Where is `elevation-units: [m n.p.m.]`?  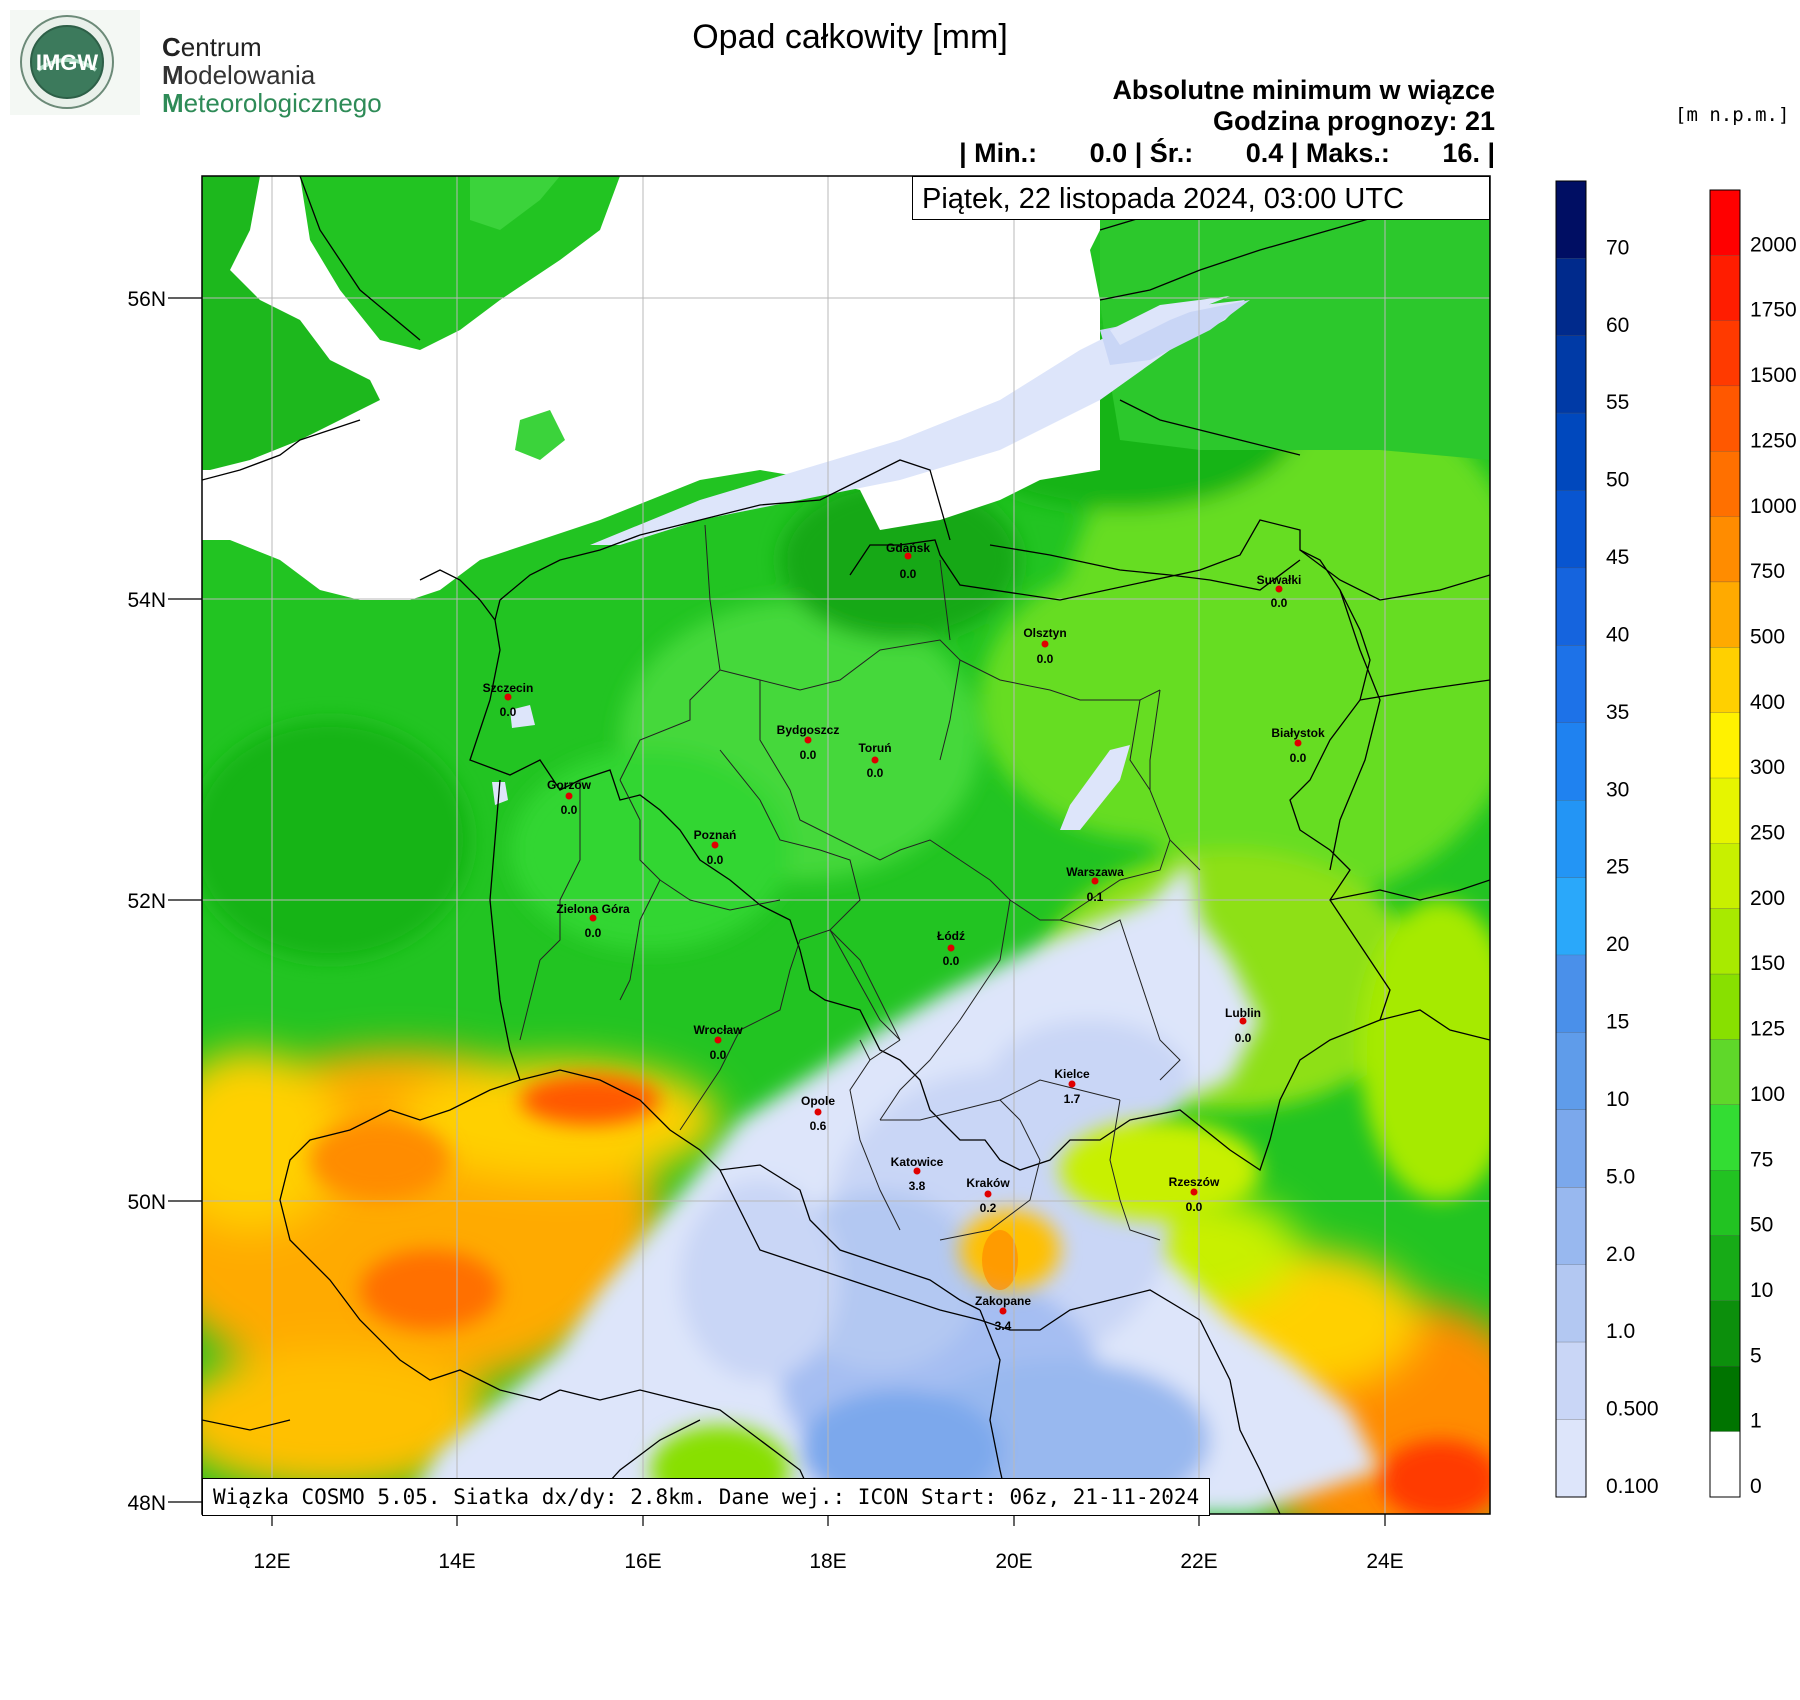 elevation-units: [m n.p.m.] is located at coordinates (1732, 115).